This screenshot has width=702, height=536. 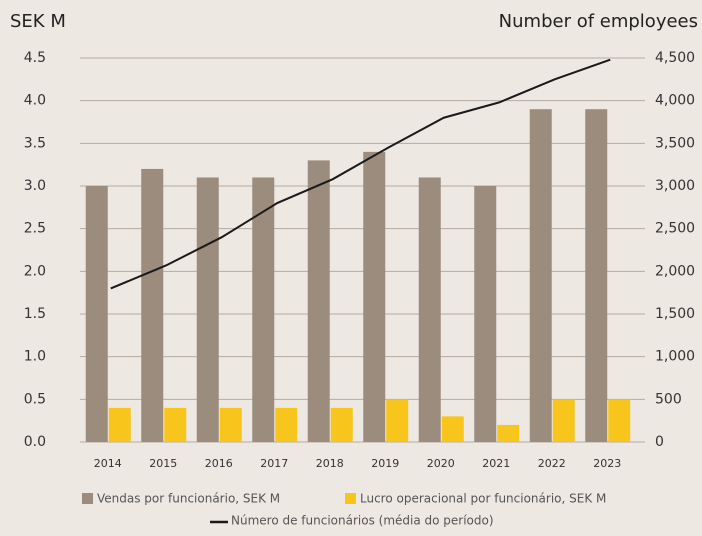 I want to click on y2-tick-label: 1,500, so click(x=675, y=314).